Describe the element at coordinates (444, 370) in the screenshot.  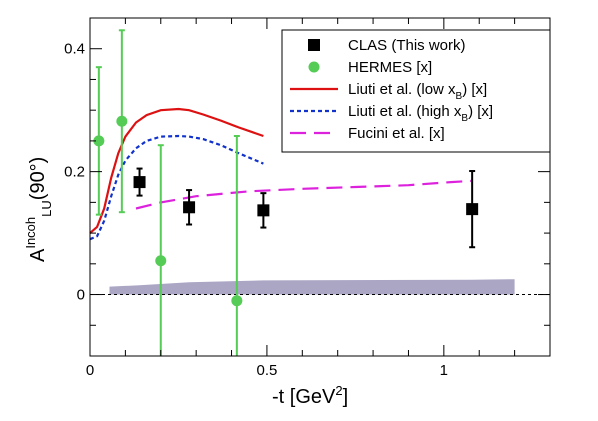
I see `x-tick-label: 1` at that location.